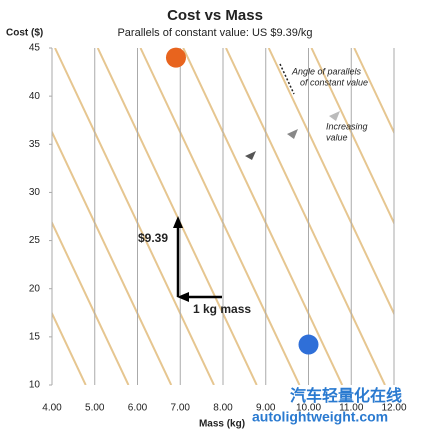 This screenshot has width=431, height=441. I want to click on annotation: $9.39, so click(153, 238).